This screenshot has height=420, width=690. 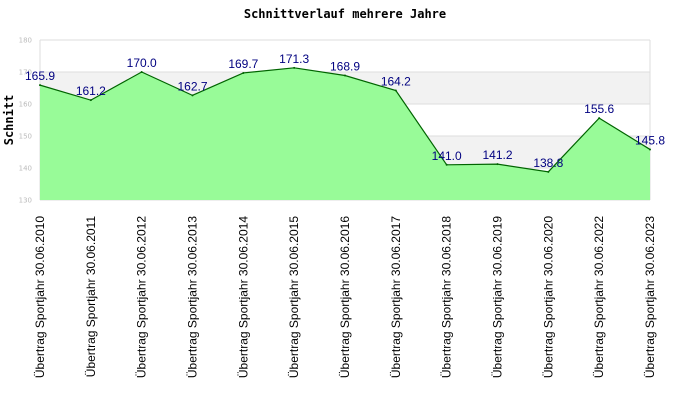 I want to click on grid-band, so click(x=345, y=56).